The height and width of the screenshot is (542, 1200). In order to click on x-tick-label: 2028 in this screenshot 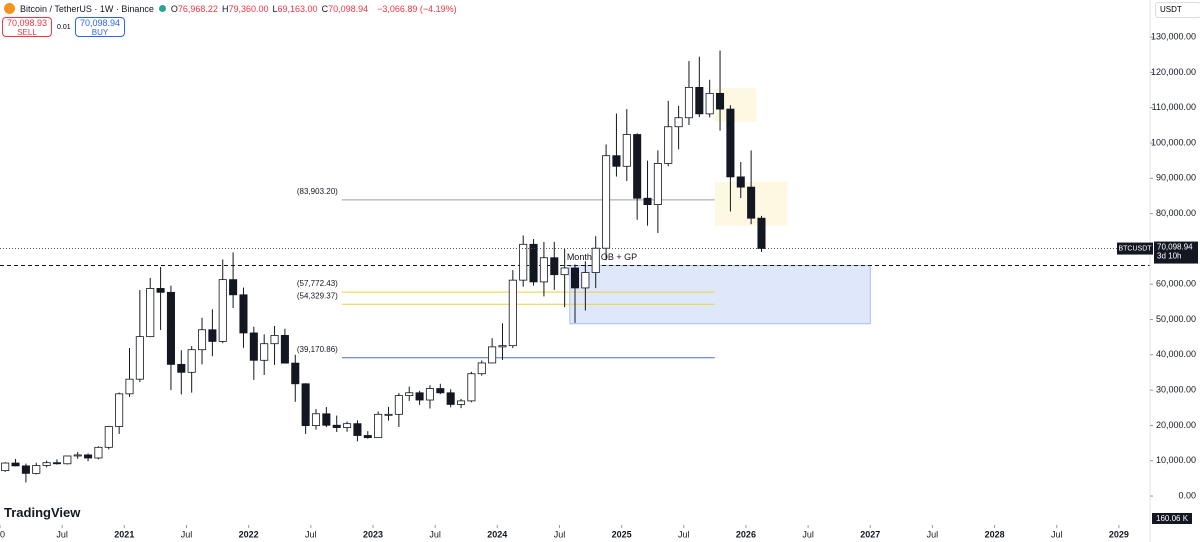, I will do `click(995, 534)`.